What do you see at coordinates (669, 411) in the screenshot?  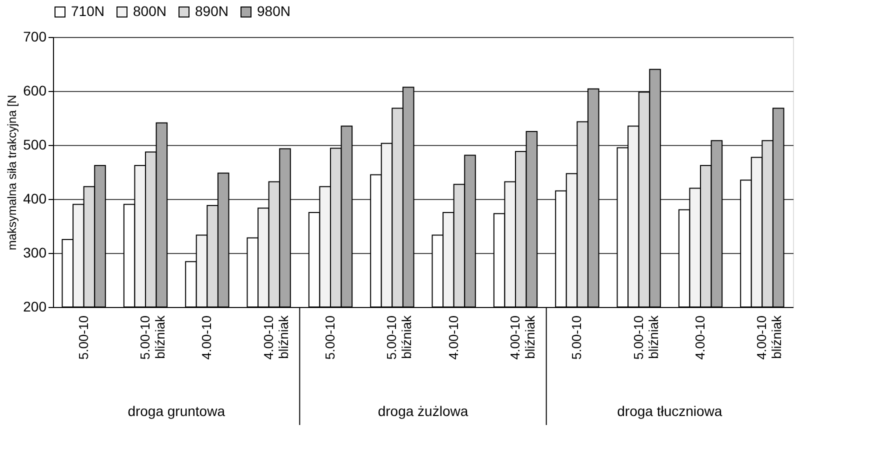 I see `text: droga tłuczniowa` at bounding box center [669, 411].